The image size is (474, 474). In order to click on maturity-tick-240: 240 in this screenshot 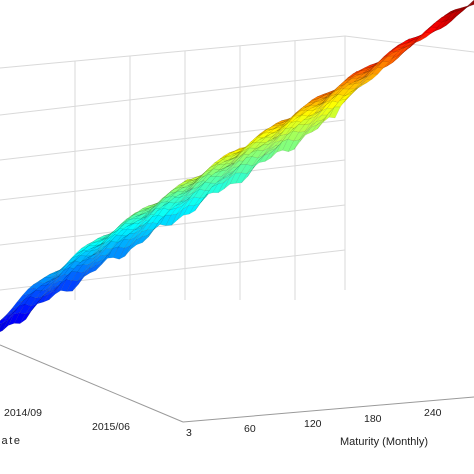, I will do `click(433, 413)`.